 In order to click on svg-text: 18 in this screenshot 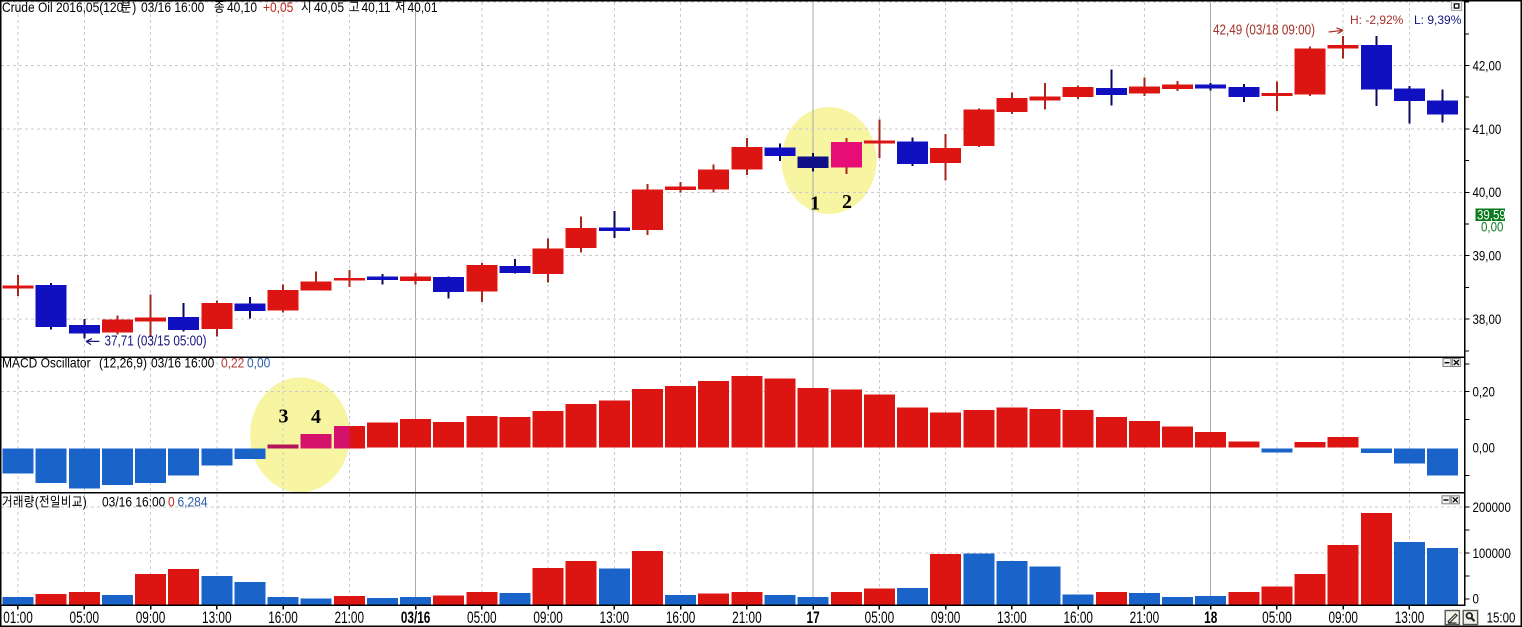, I will do `click(1210, 618)`.